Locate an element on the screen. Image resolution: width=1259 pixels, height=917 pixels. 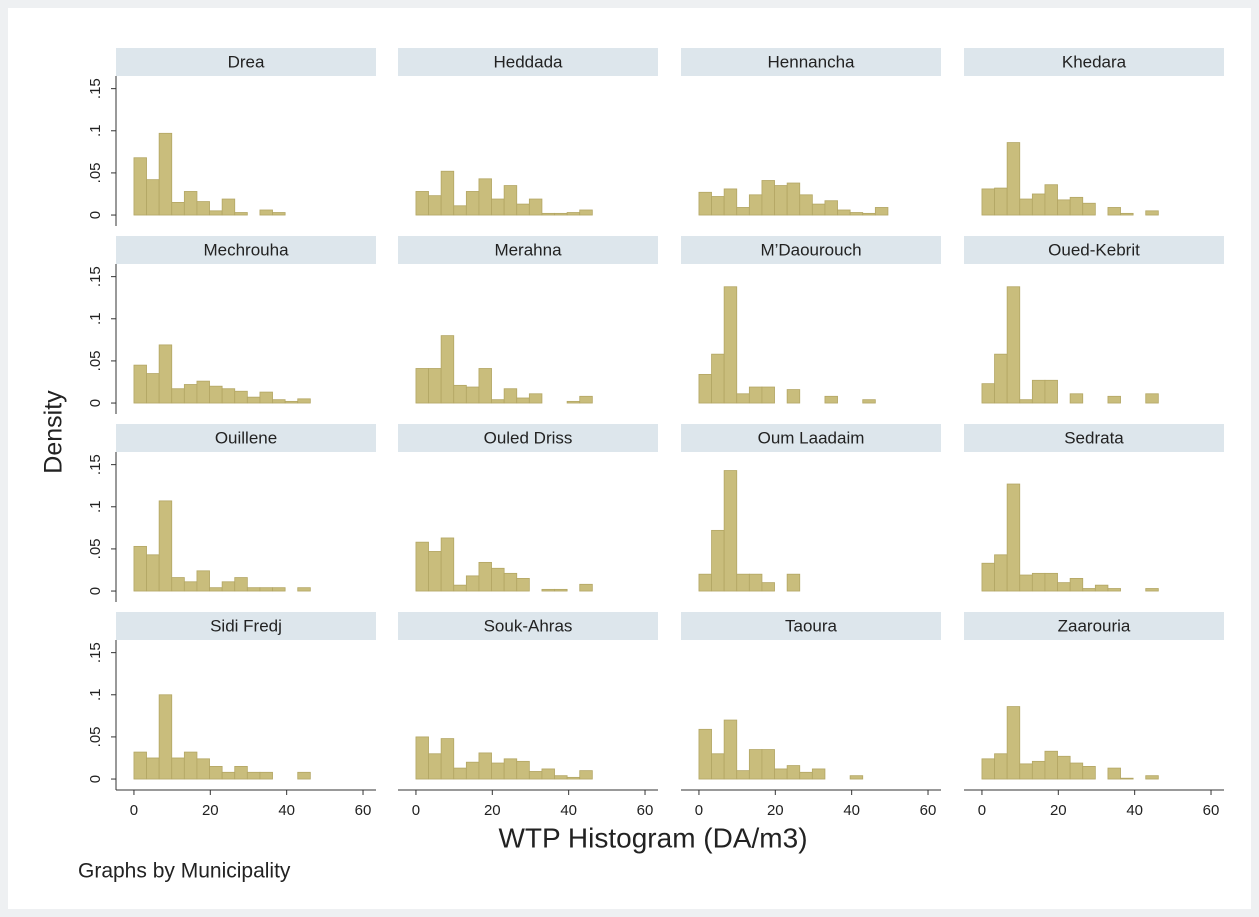
x-tick-label: 20 is located at coordinates (775, 810).